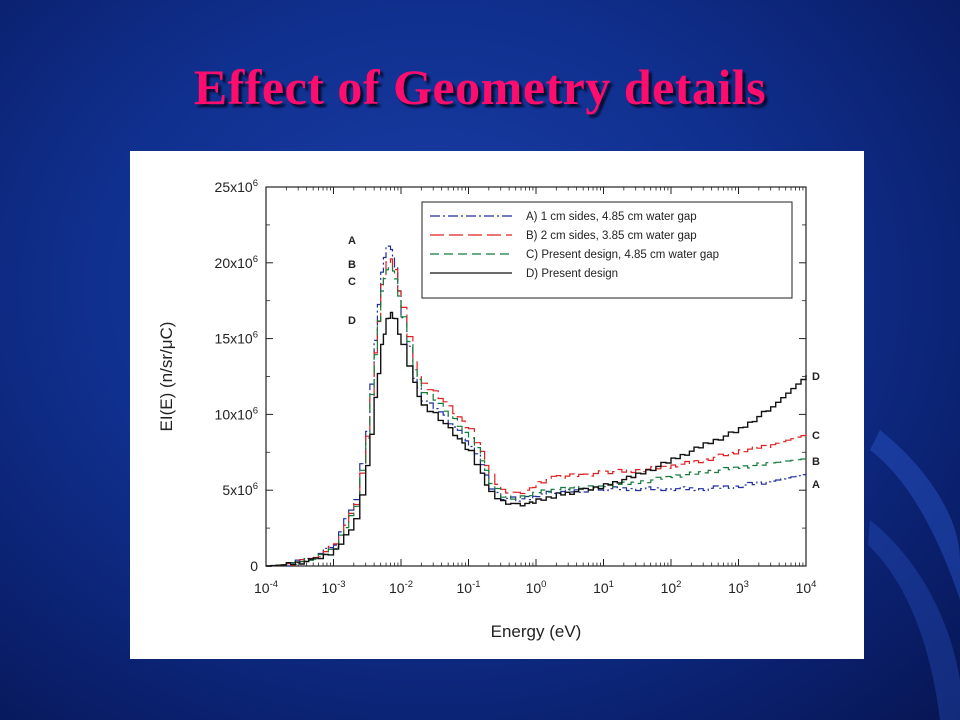  Describe the element at coordinates (816, 436) in the screenshot. I see `end-marker-c: C` at that location.